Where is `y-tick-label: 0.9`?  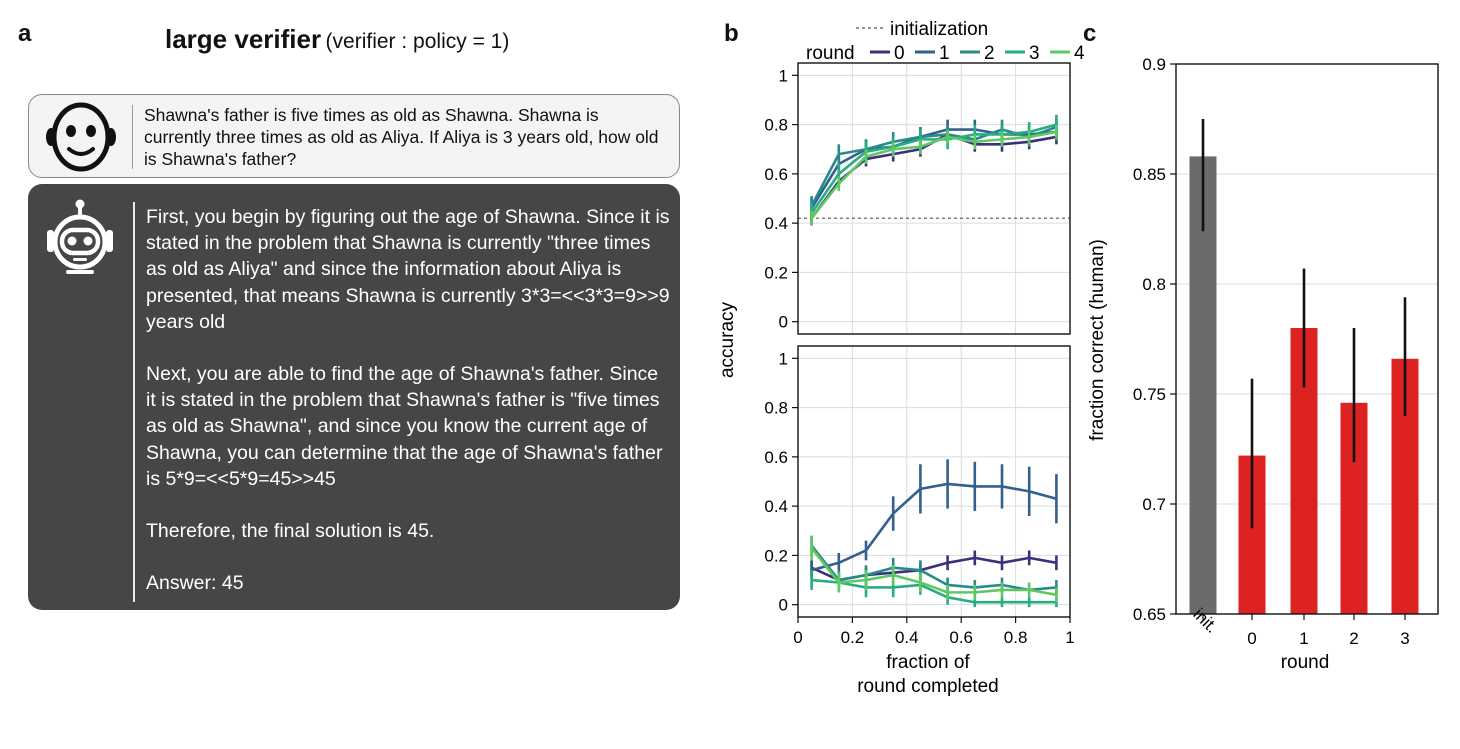 y-tick-label: 0.9 is located at coordinates (1154, 64).